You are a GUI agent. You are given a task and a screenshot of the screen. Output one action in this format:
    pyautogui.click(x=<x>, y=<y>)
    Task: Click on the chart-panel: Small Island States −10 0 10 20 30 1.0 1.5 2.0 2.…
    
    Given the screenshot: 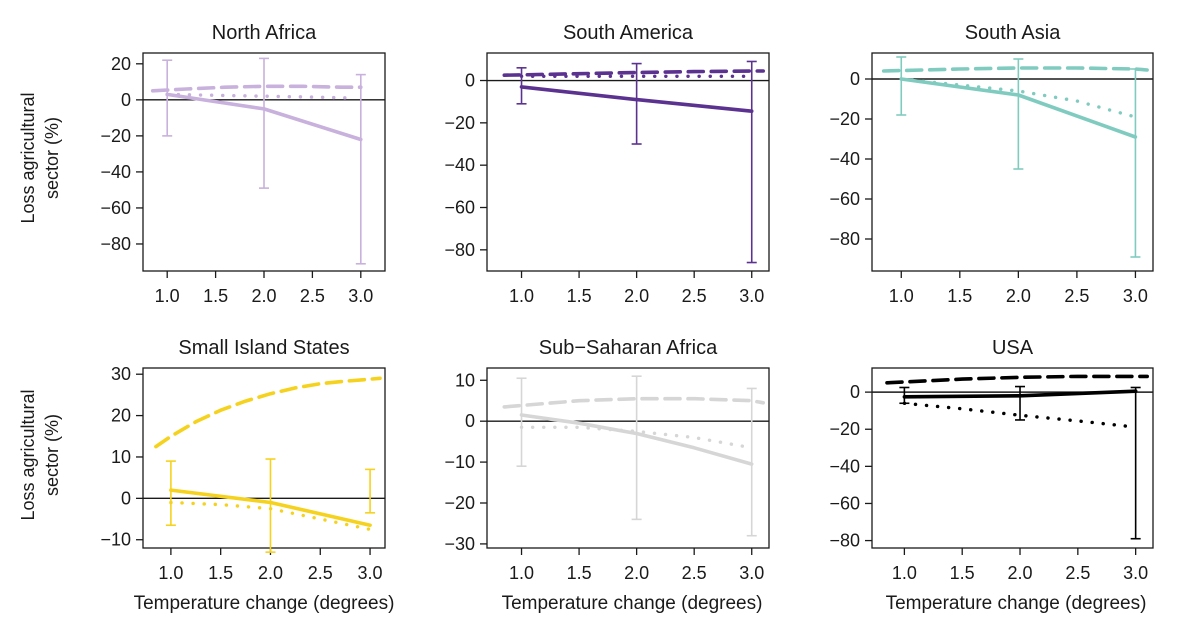 What is the action you would take?
    pyautogui.click(x=243, y=460)
    